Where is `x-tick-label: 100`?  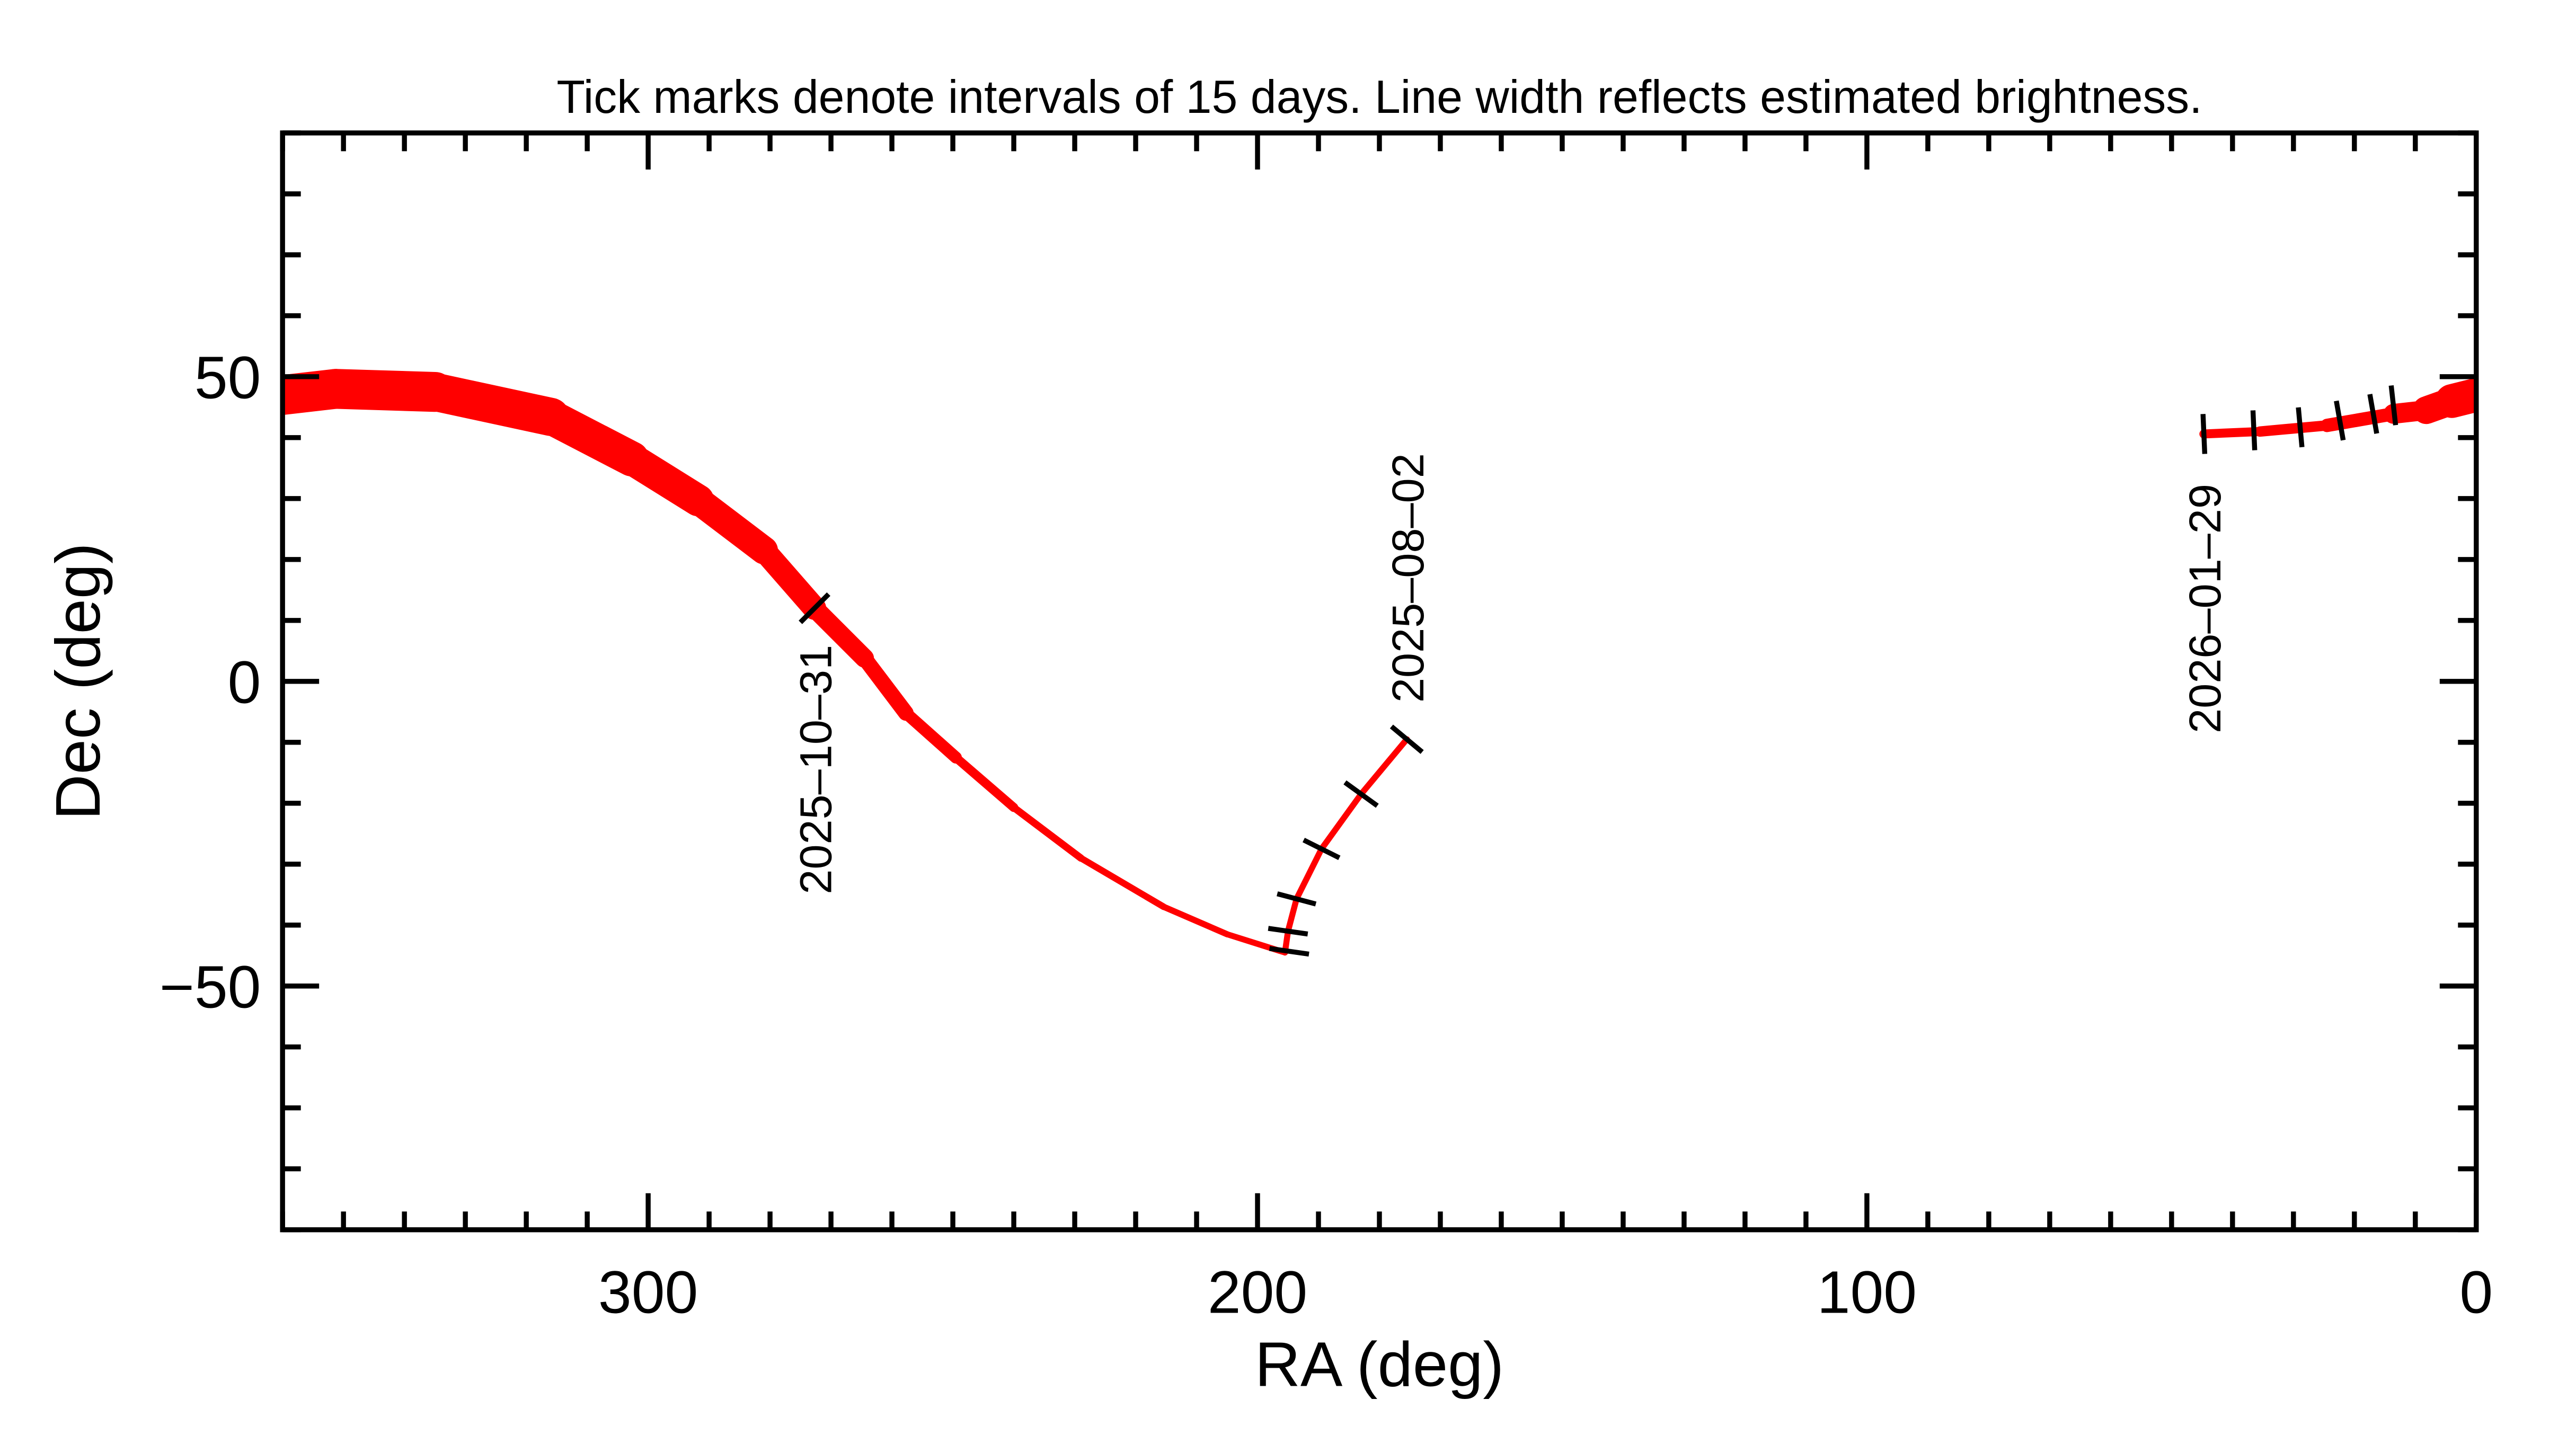 x-tick-label: 100 is located at coordinates (1867, 1292).